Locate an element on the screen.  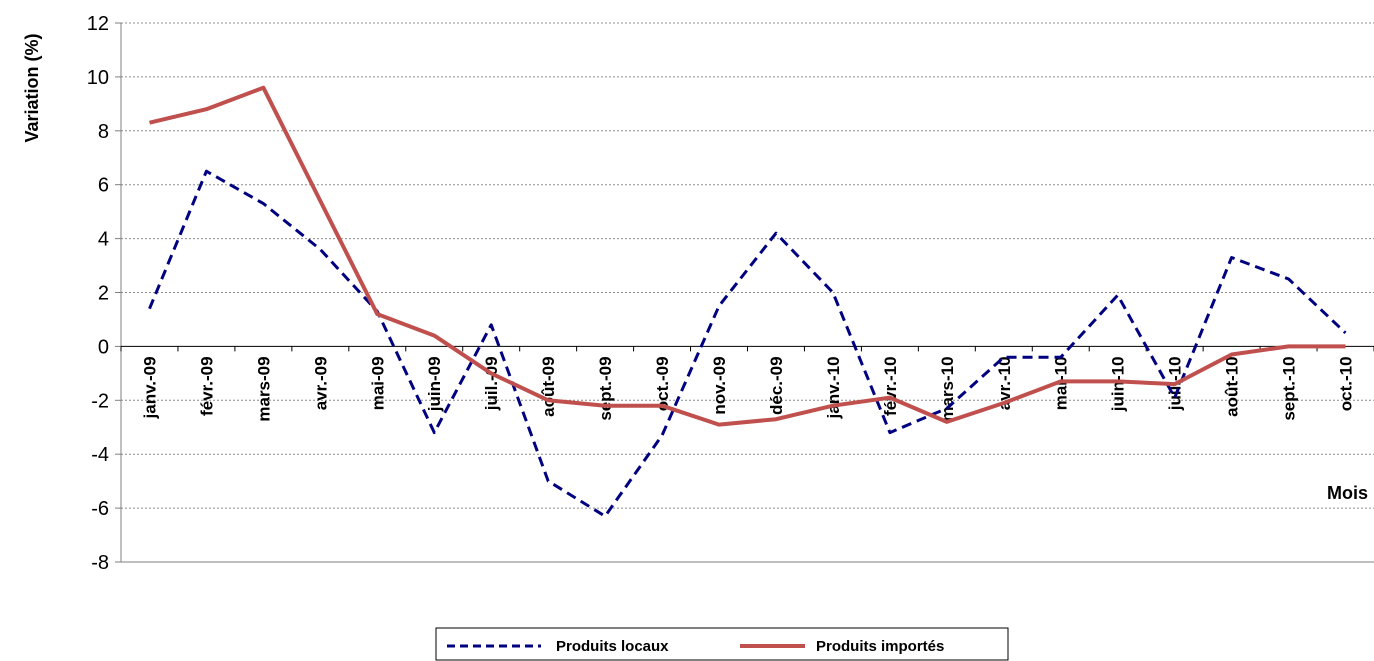
x-axis-title: Mois is located at coordinates (1347, 493).